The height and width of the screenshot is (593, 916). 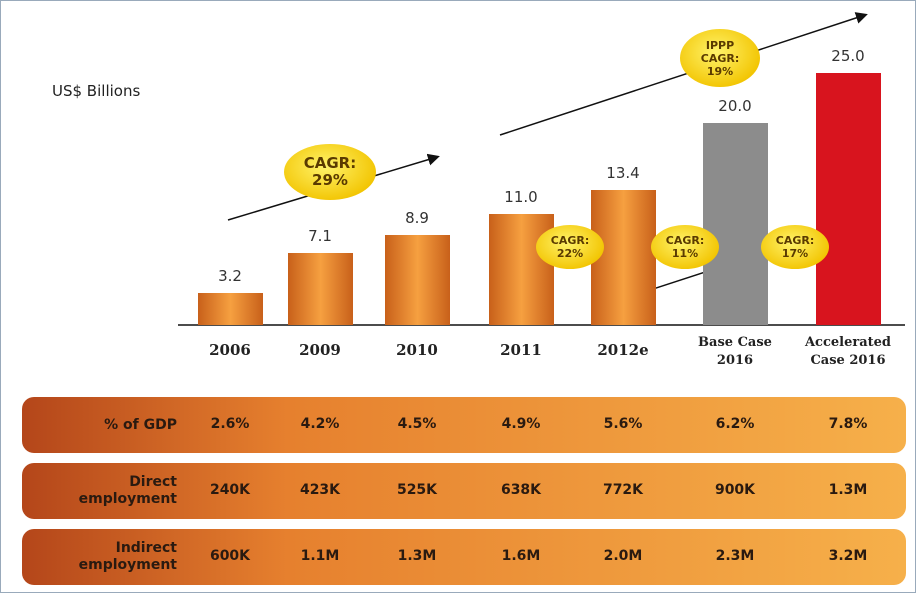 I want to click on table-row: % of GDP 2.6% 4.2% 4.5% 4.9% 5.6% 6.2% 7.8%, so click(x=464, y=425).